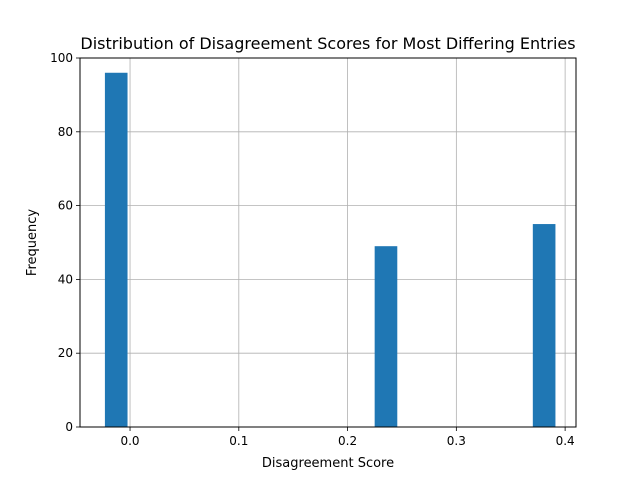 The image size is (640, 480). Describe the element at coordinates (32, 242) in the screenshot. I see `y-axis-label: Frequency` at that location.